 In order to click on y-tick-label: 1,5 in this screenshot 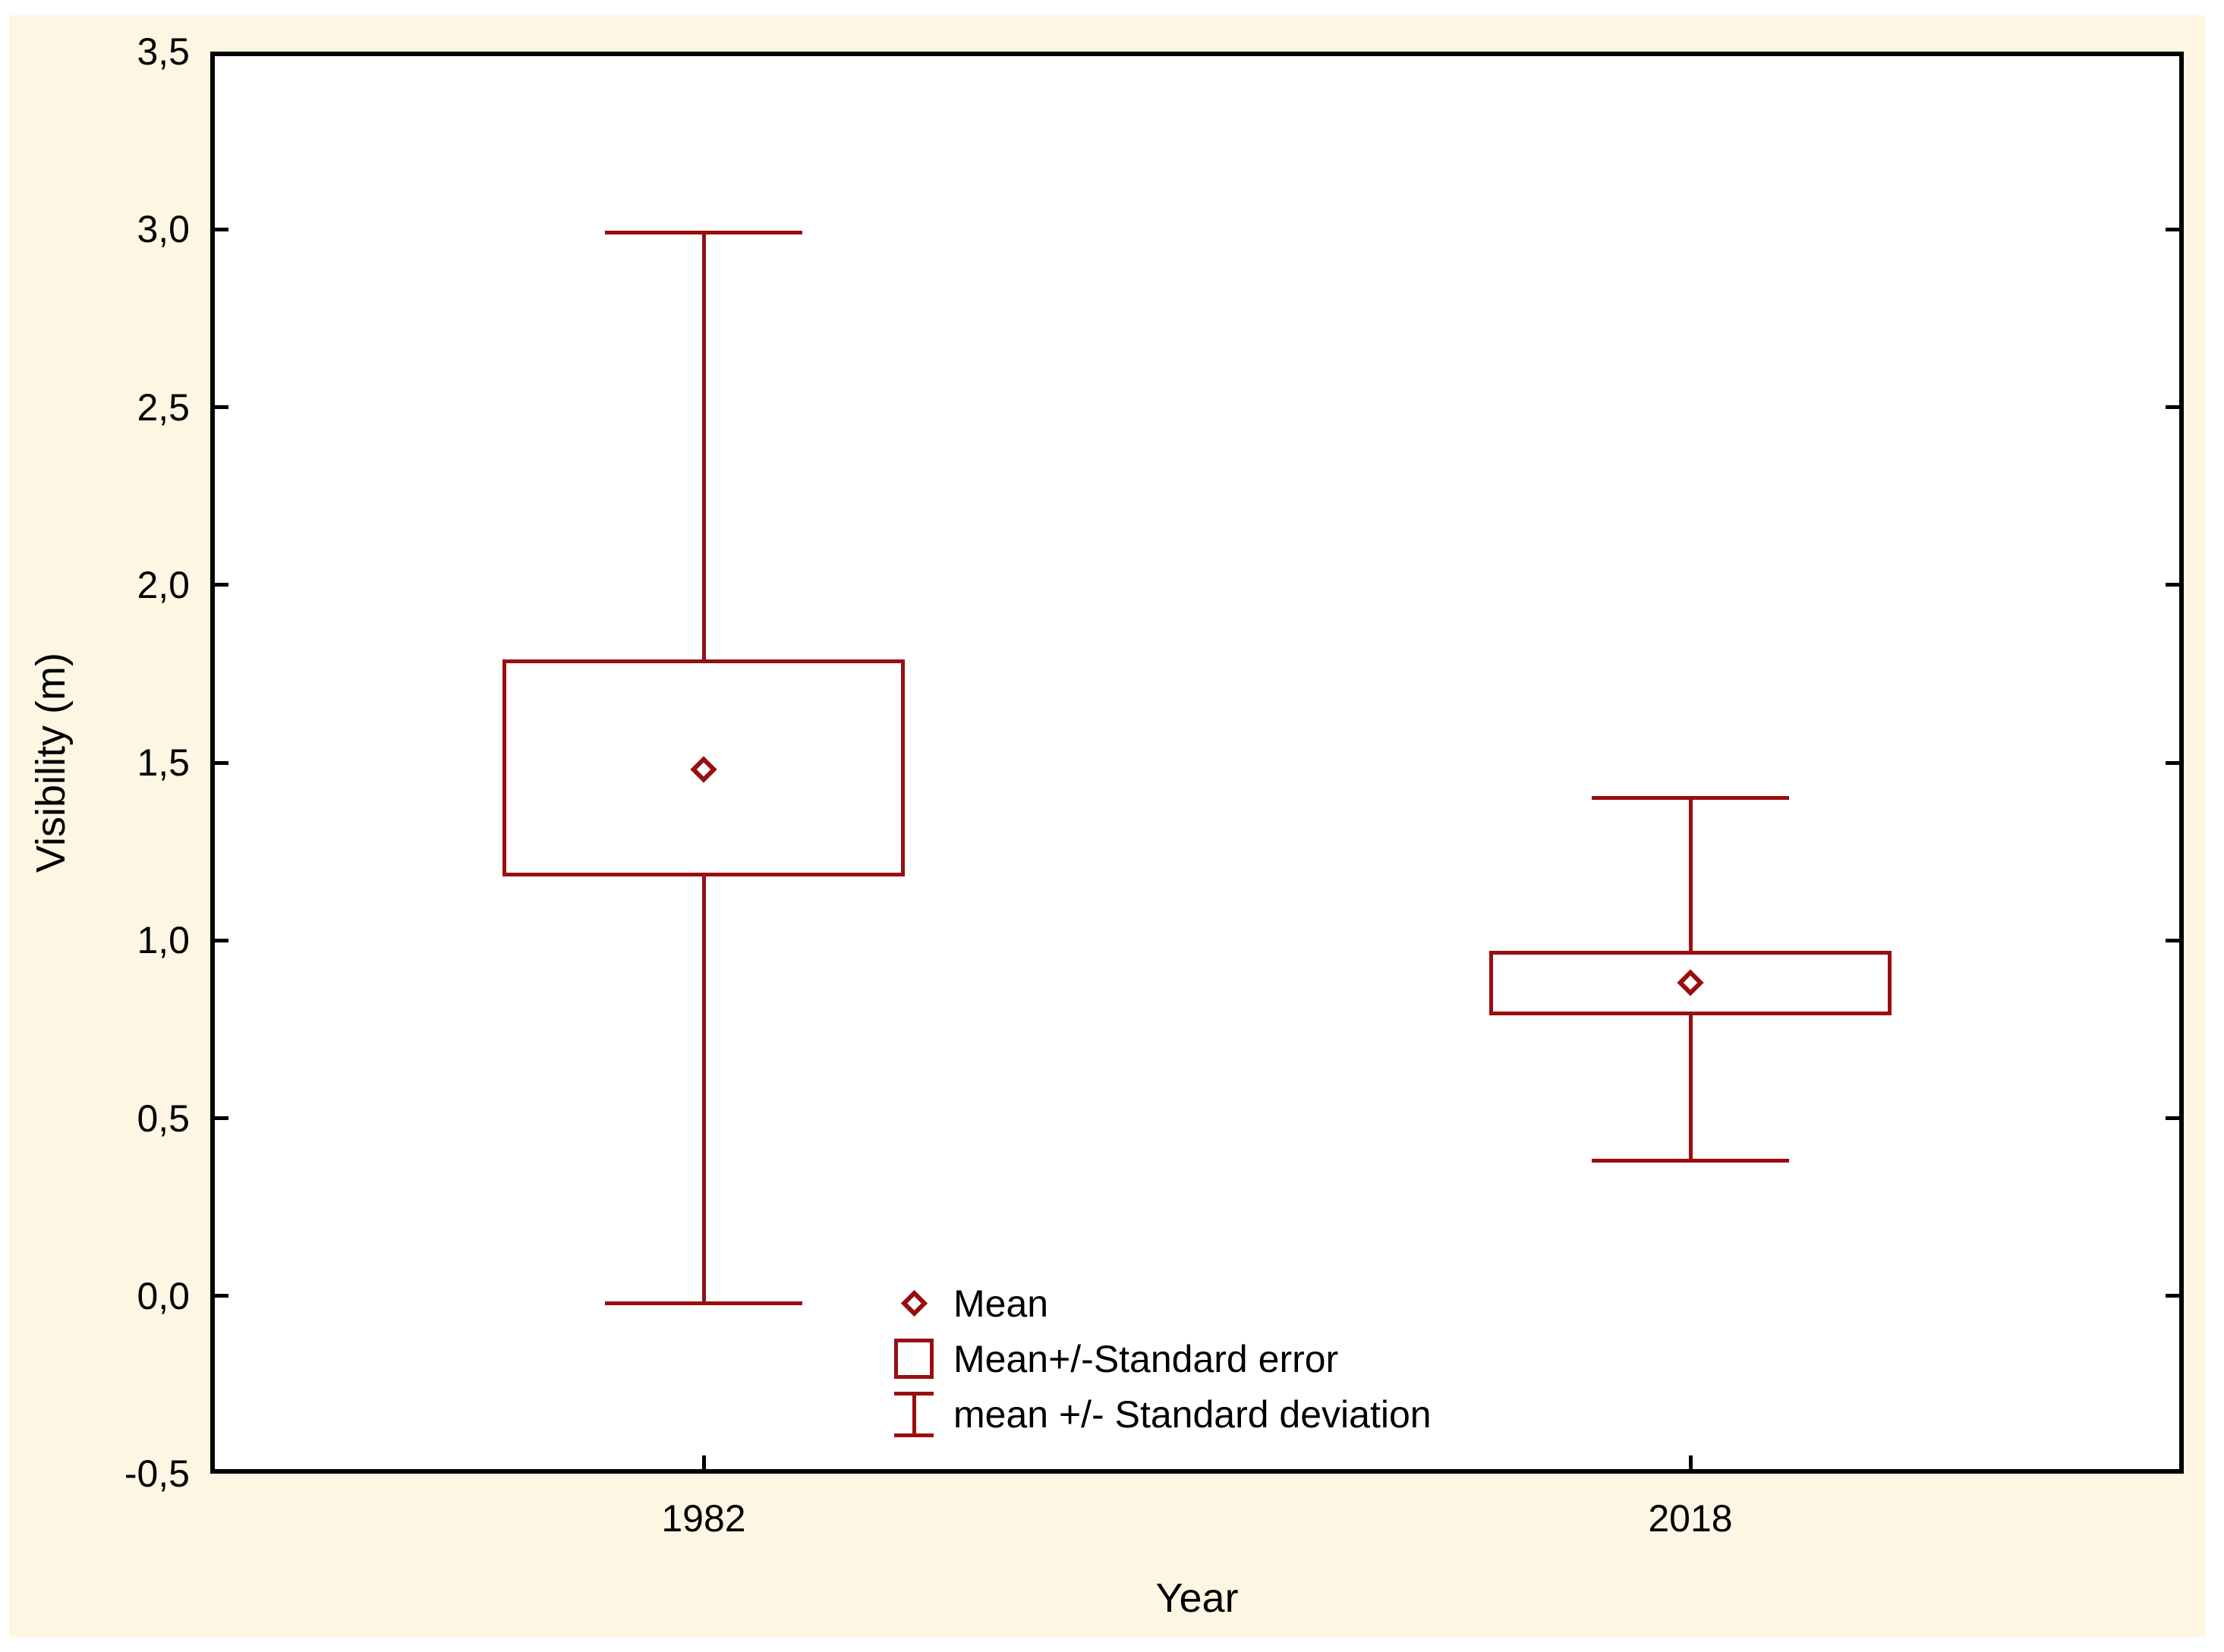, I will do `click(163, 762)`.